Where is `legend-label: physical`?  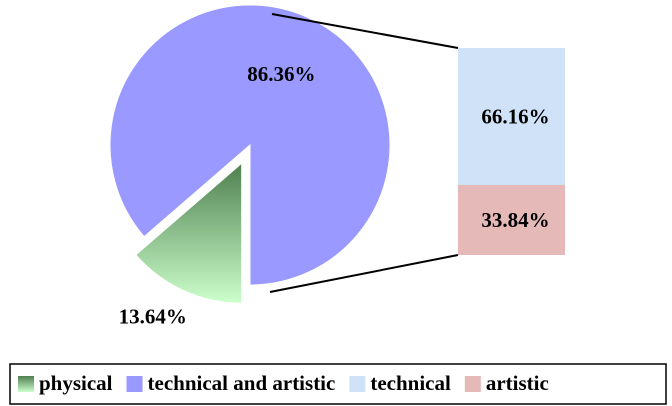
legend-label: physical is located at coordinates (76, 383).